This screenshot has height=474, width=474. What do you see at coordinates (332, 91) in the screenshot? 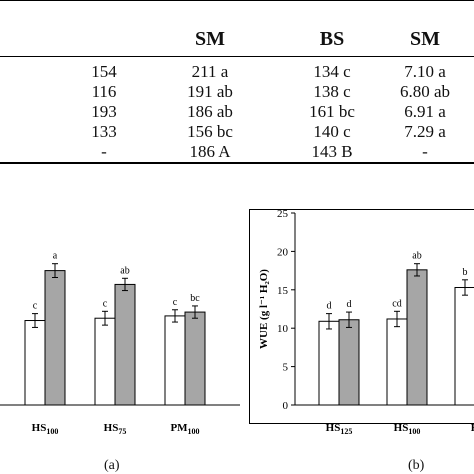
I see `table-cell-r1-c2: 138 c` at bounding box center [332, 91].